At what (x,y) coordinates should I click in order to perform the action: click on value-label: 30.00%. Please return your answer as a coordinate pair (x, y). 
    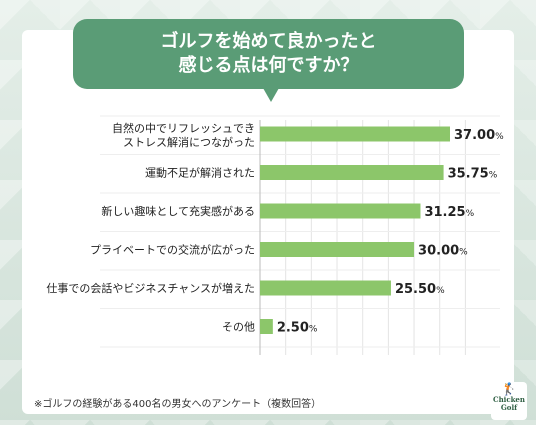
    Looking at the image, I should click on (443, 251).